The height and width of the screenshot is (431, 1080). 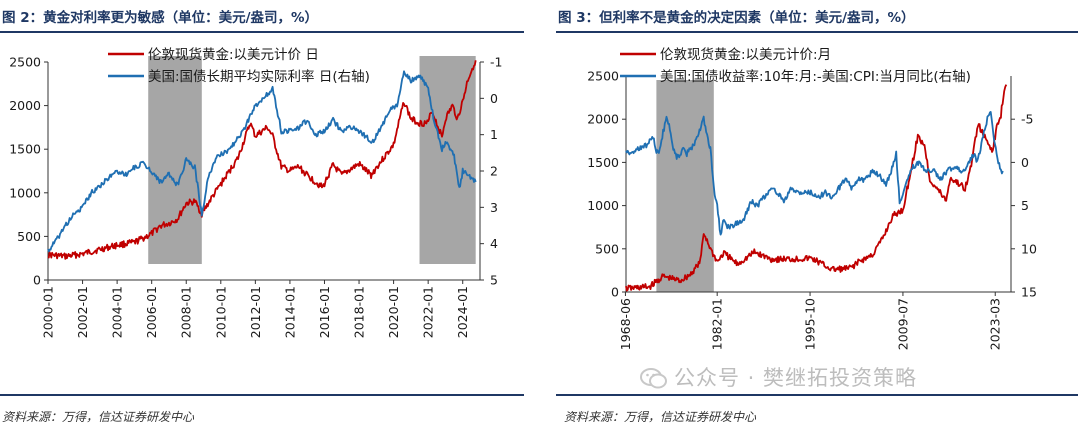 I want to click on x-tick-label: 1968-06, so click(x=625, y=324).